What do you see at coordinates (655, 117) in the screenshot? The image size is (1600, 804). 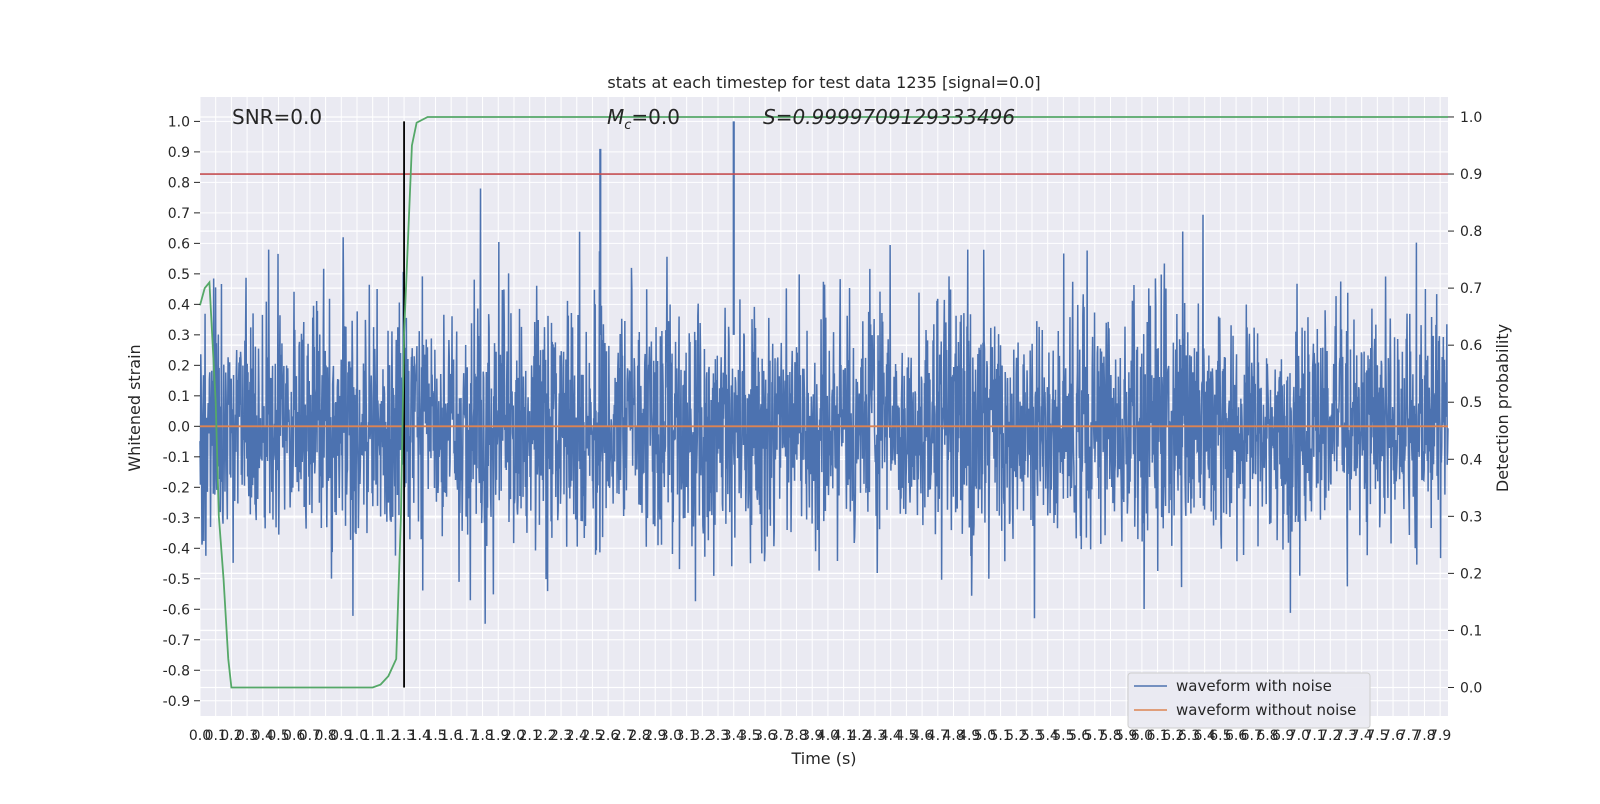 I see `mc-value: =0.0` at bounding box center [655, 117].